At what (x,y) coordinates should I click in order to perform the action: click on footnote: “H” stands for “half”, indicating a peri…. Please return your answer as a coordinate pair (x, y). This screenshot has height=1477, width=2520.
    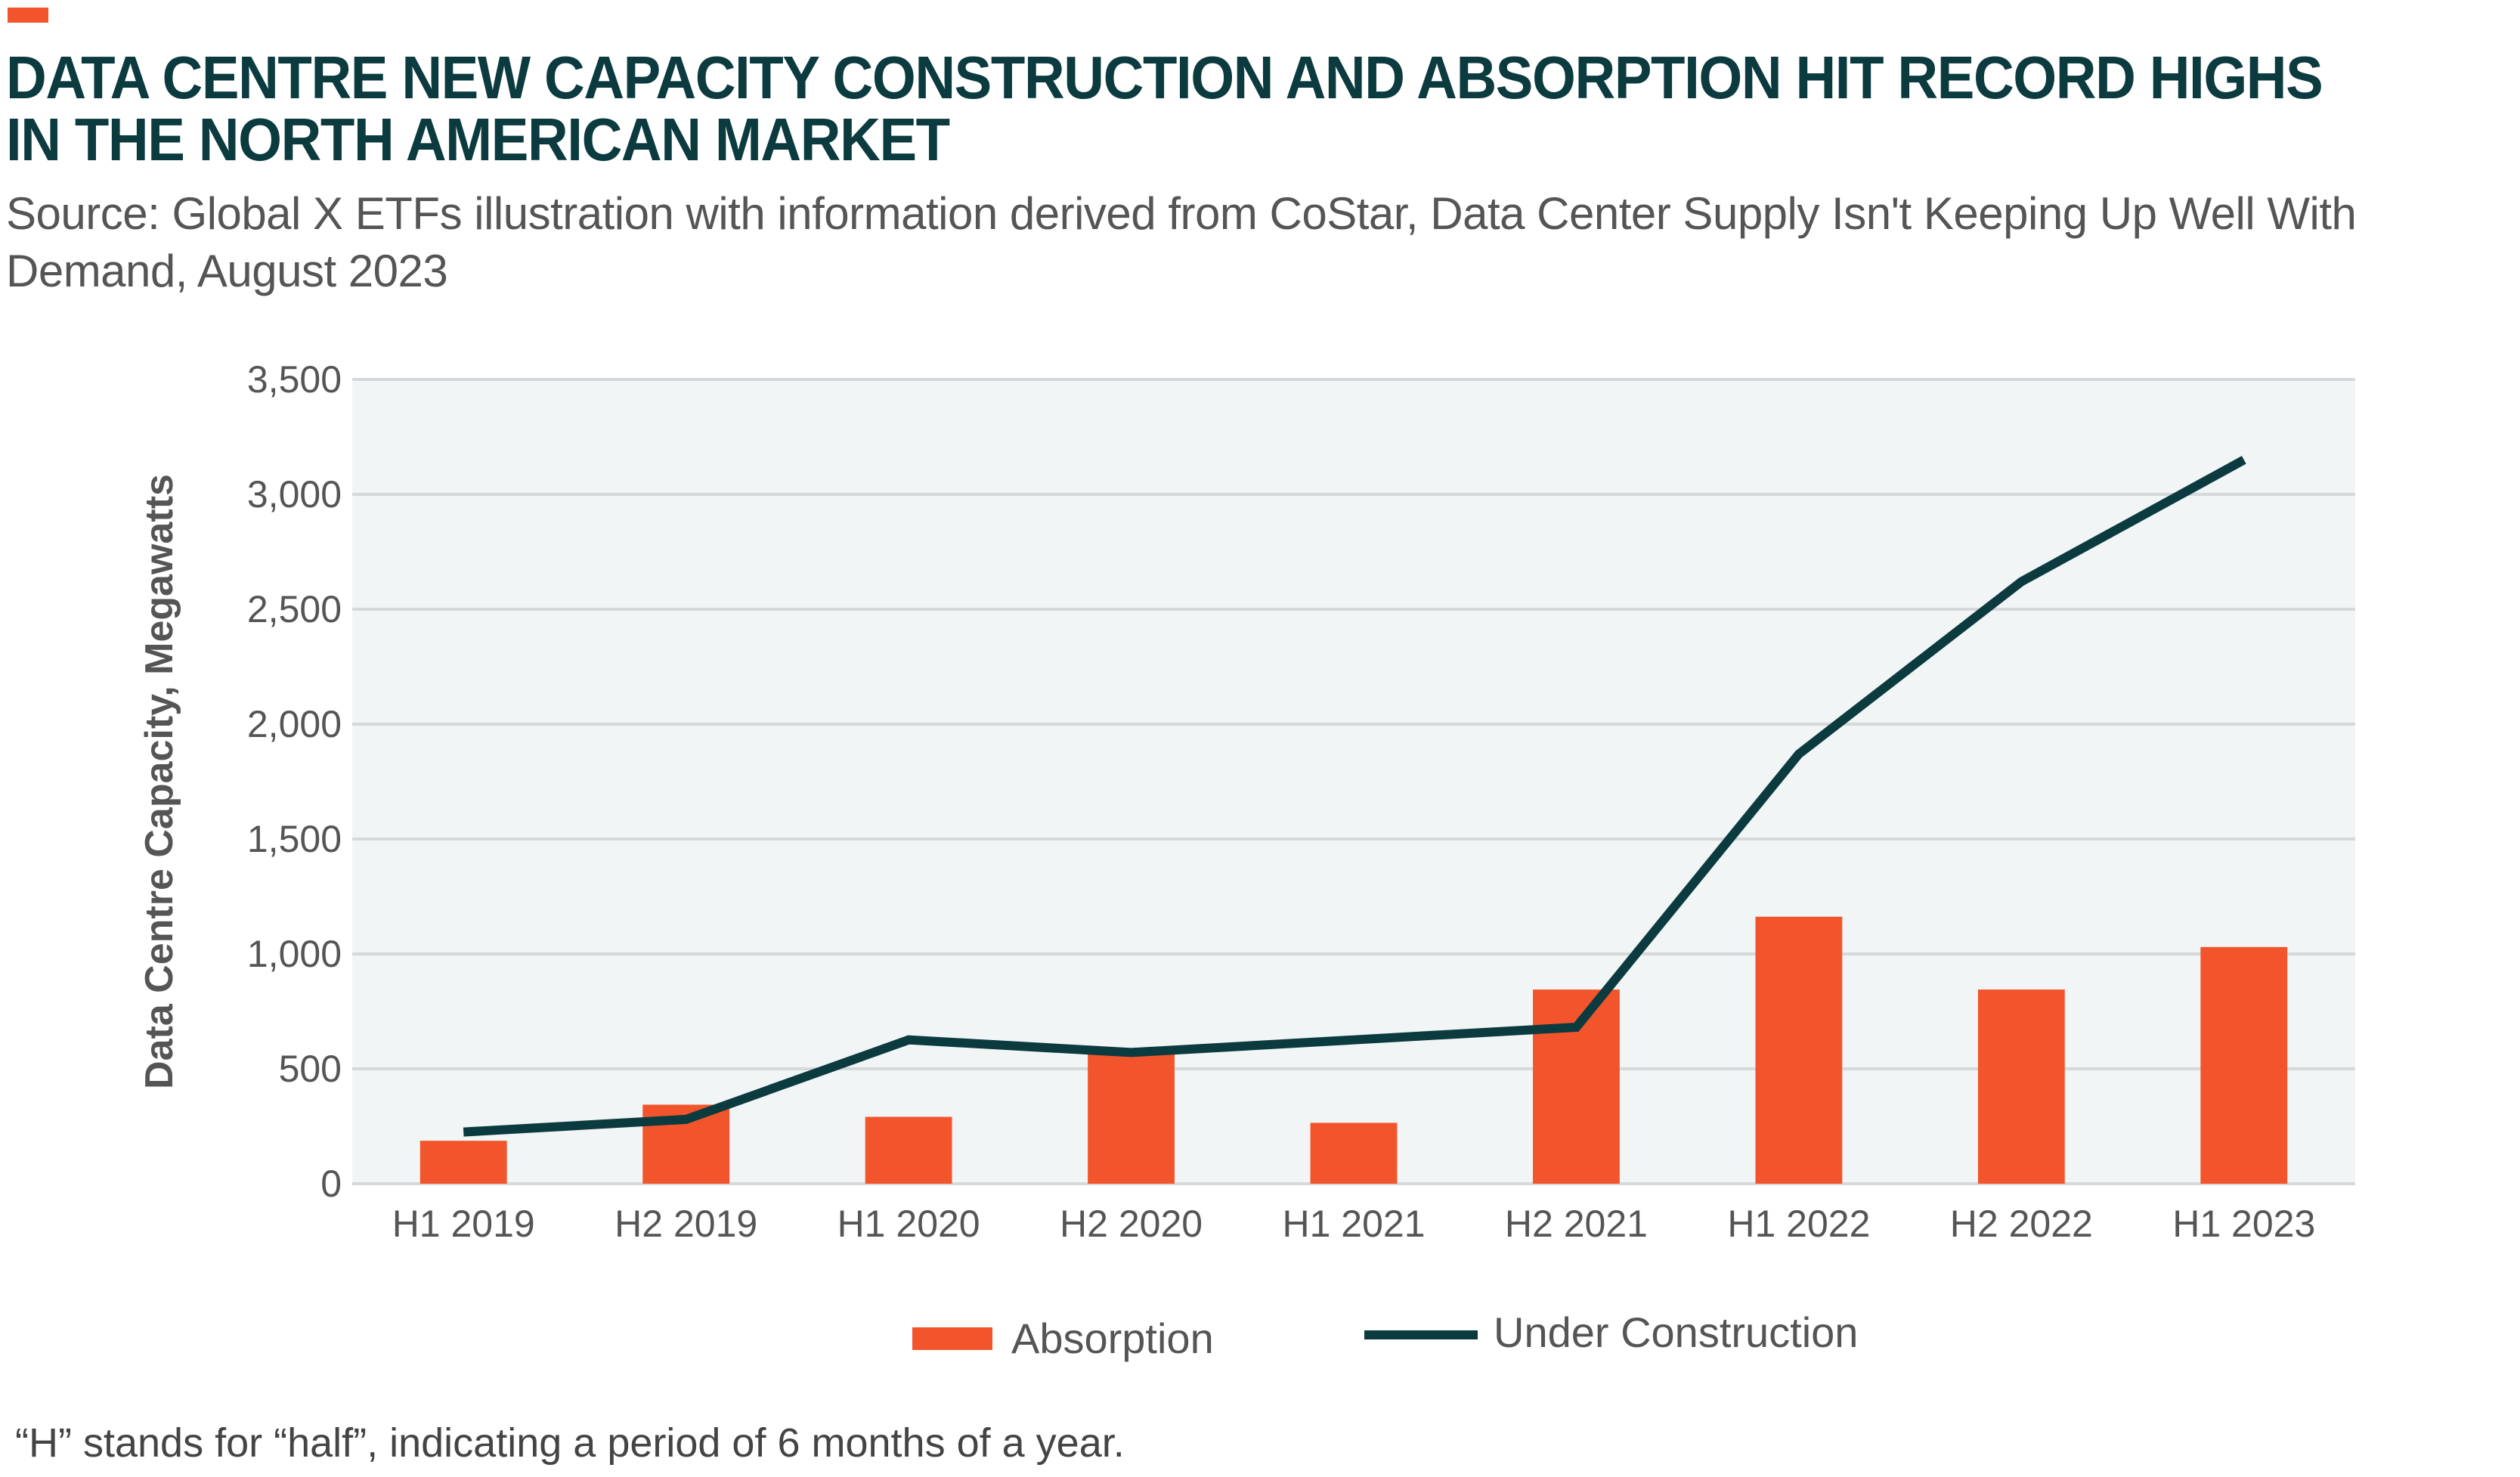
    Looking at the image, I should click on (570, 1443).